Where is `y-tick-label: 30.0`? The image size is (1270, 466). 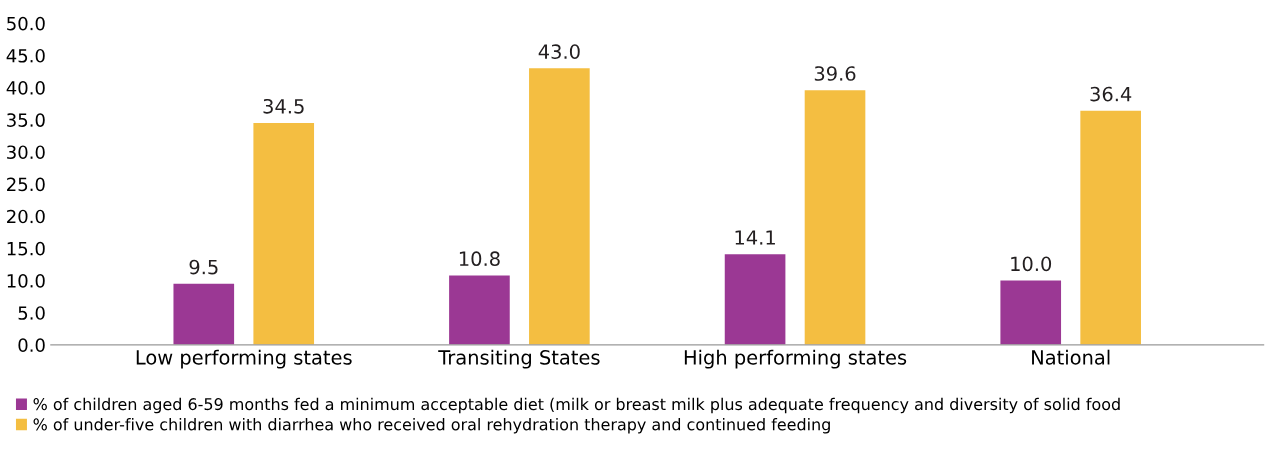
y-tick-label: 30.0 is located at coordinates (26, 152).